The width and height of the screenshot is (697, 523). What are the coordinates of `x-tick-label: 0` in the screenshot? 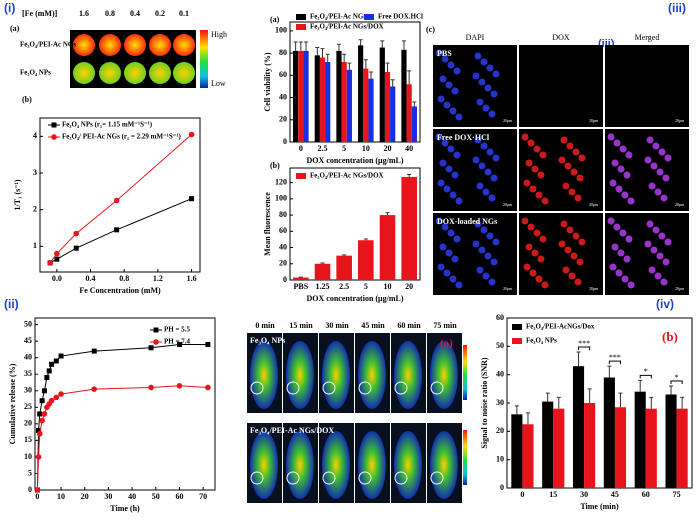 It's located at (522, 494).